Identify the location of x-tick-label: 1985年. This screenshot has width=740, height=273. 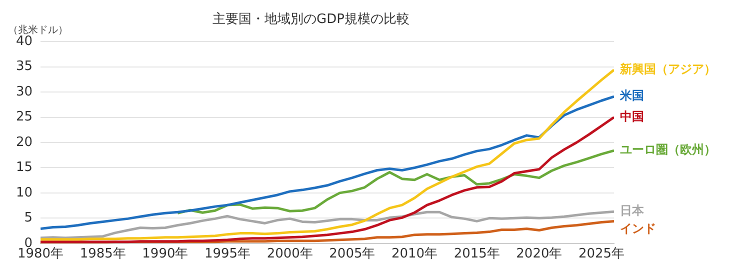
(103, 254).